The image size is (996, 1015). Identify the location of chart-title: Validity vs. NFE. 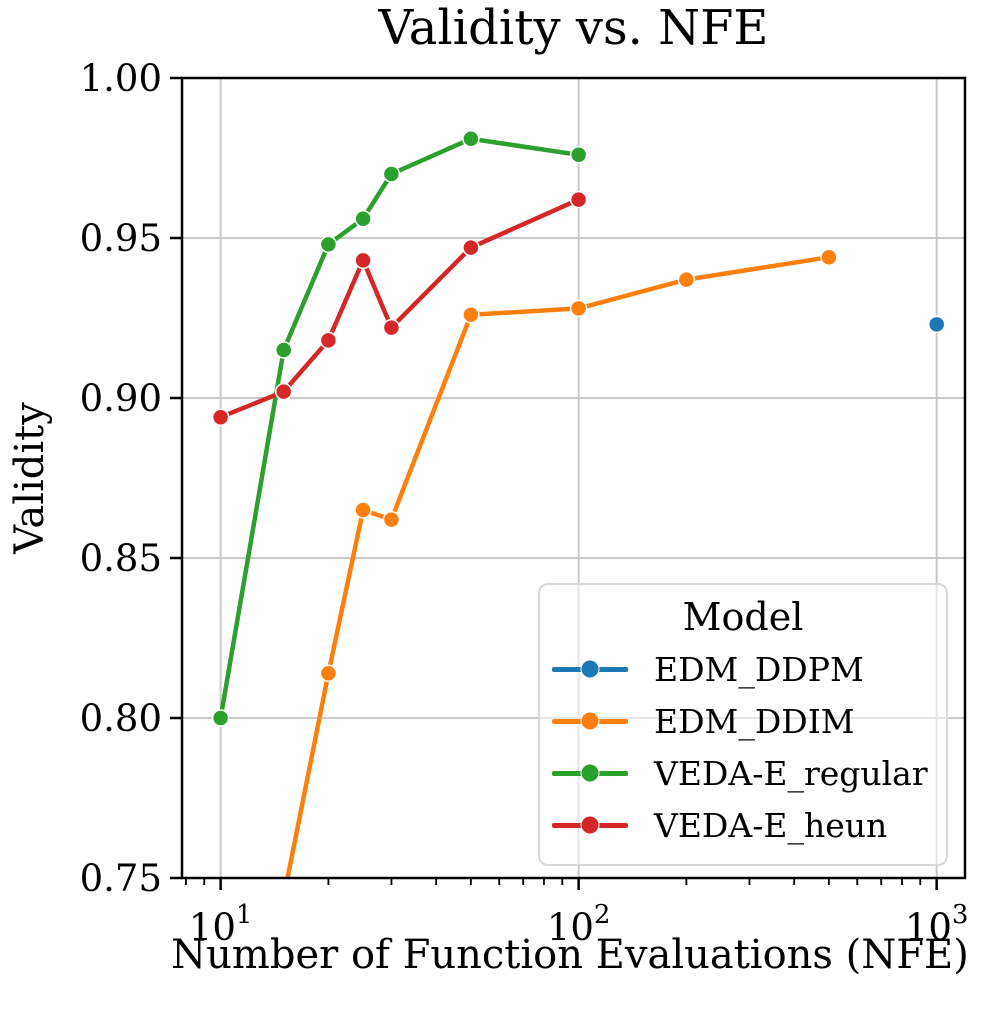
(573, 28).